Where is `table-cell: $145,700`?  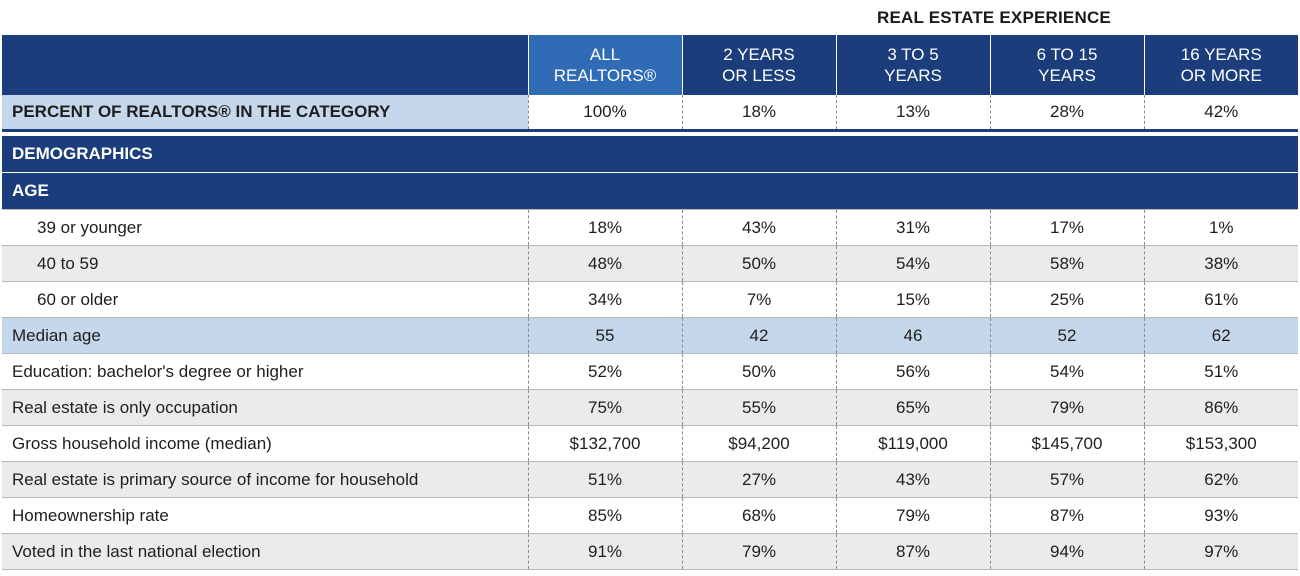
table-cell: $145,700 is located at coordinates (1066, 443).